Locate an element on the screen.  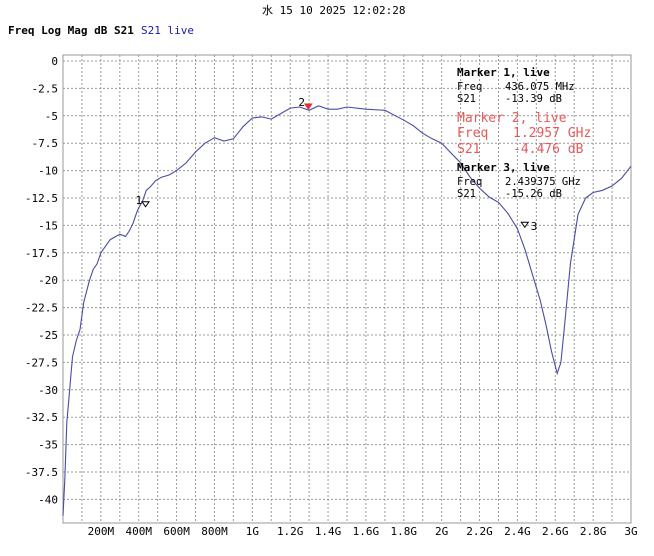
chart-title: Freq Log Mag dB S21 is located at coordinates (71, 30).